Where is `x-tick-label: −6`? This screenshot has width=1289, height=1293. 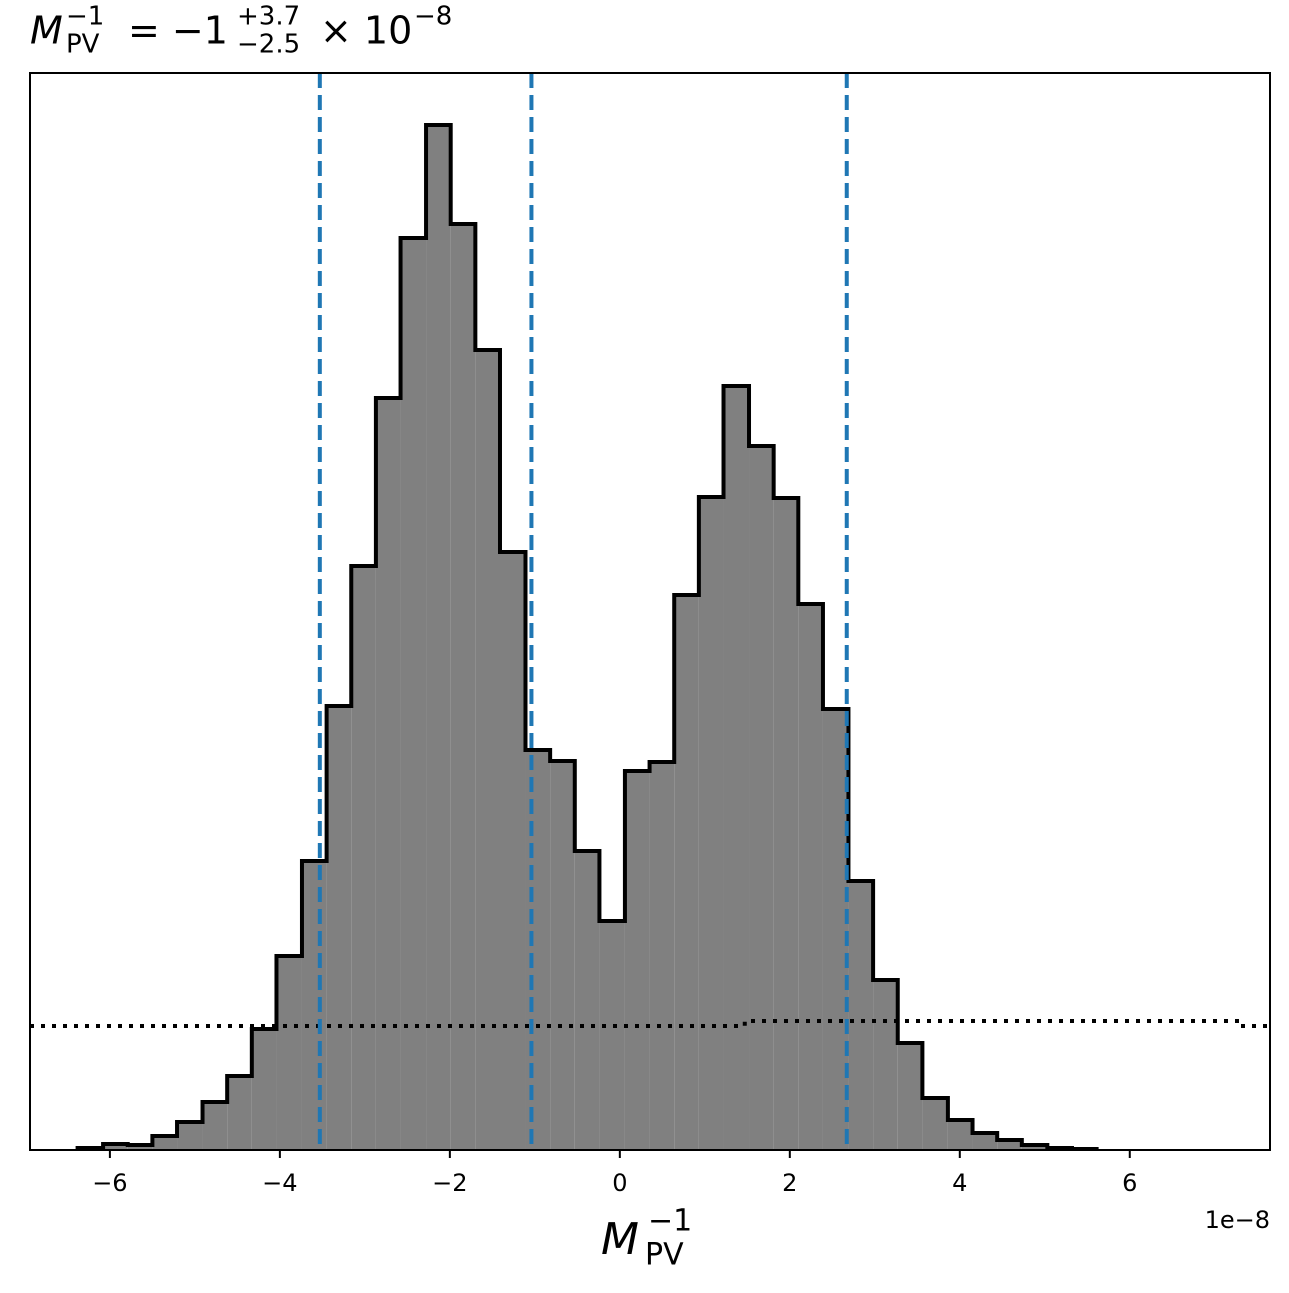 x-tick-label: −6 is located at coordinates (109, 1183).